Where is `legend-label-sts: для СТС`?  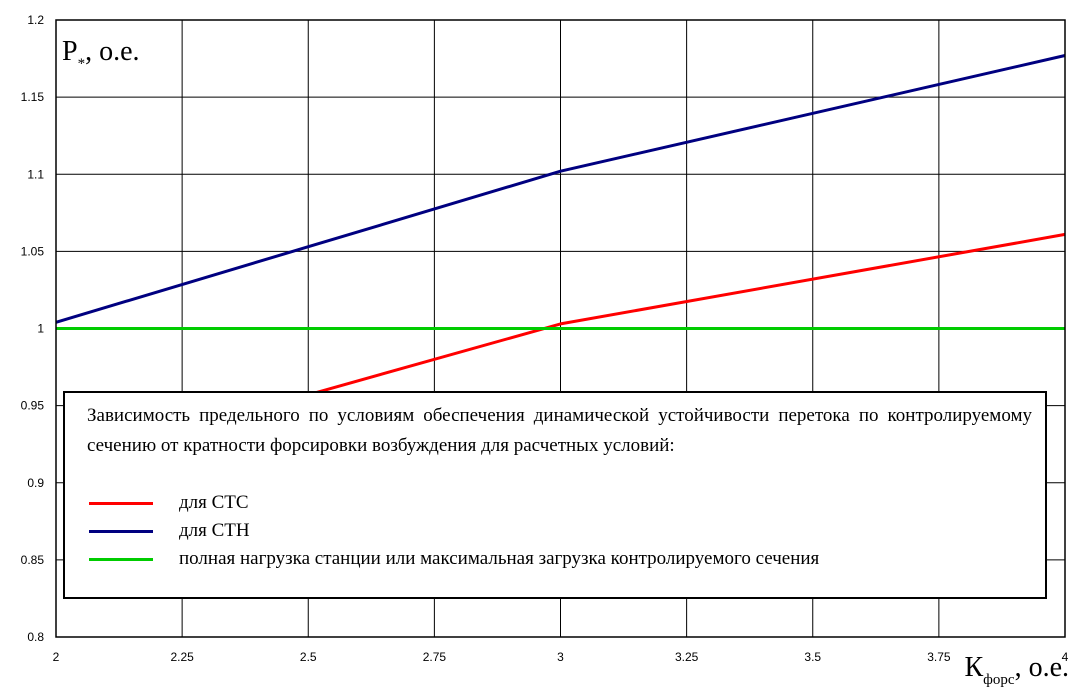
legend-label-sts: для СТС is located at coordinates (214, 502).